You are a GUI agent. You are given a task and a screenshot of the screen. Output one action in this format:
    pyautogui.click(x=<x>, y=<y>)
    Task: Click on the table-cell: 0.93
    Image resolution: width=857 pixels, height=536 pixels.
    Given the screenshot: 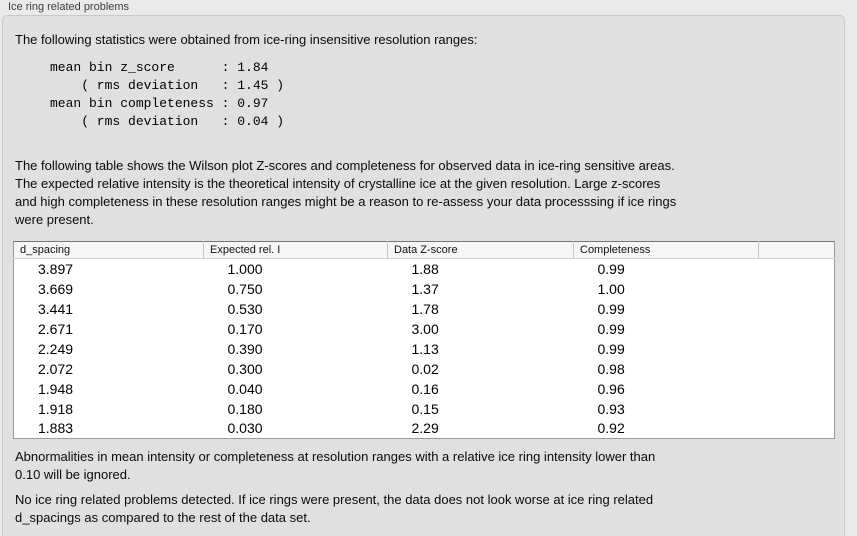 What is the action you would take?
    pyautogui.click(x=611, y=408)
    